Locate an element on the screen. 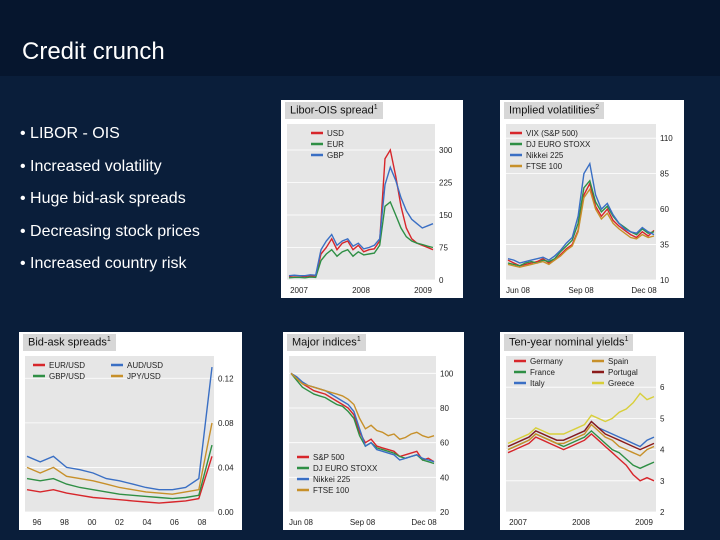 The height and width of the screenshot is (540, 720). bullet-item: • Huge bid-ask spreads is located at coordinates (103, 198).